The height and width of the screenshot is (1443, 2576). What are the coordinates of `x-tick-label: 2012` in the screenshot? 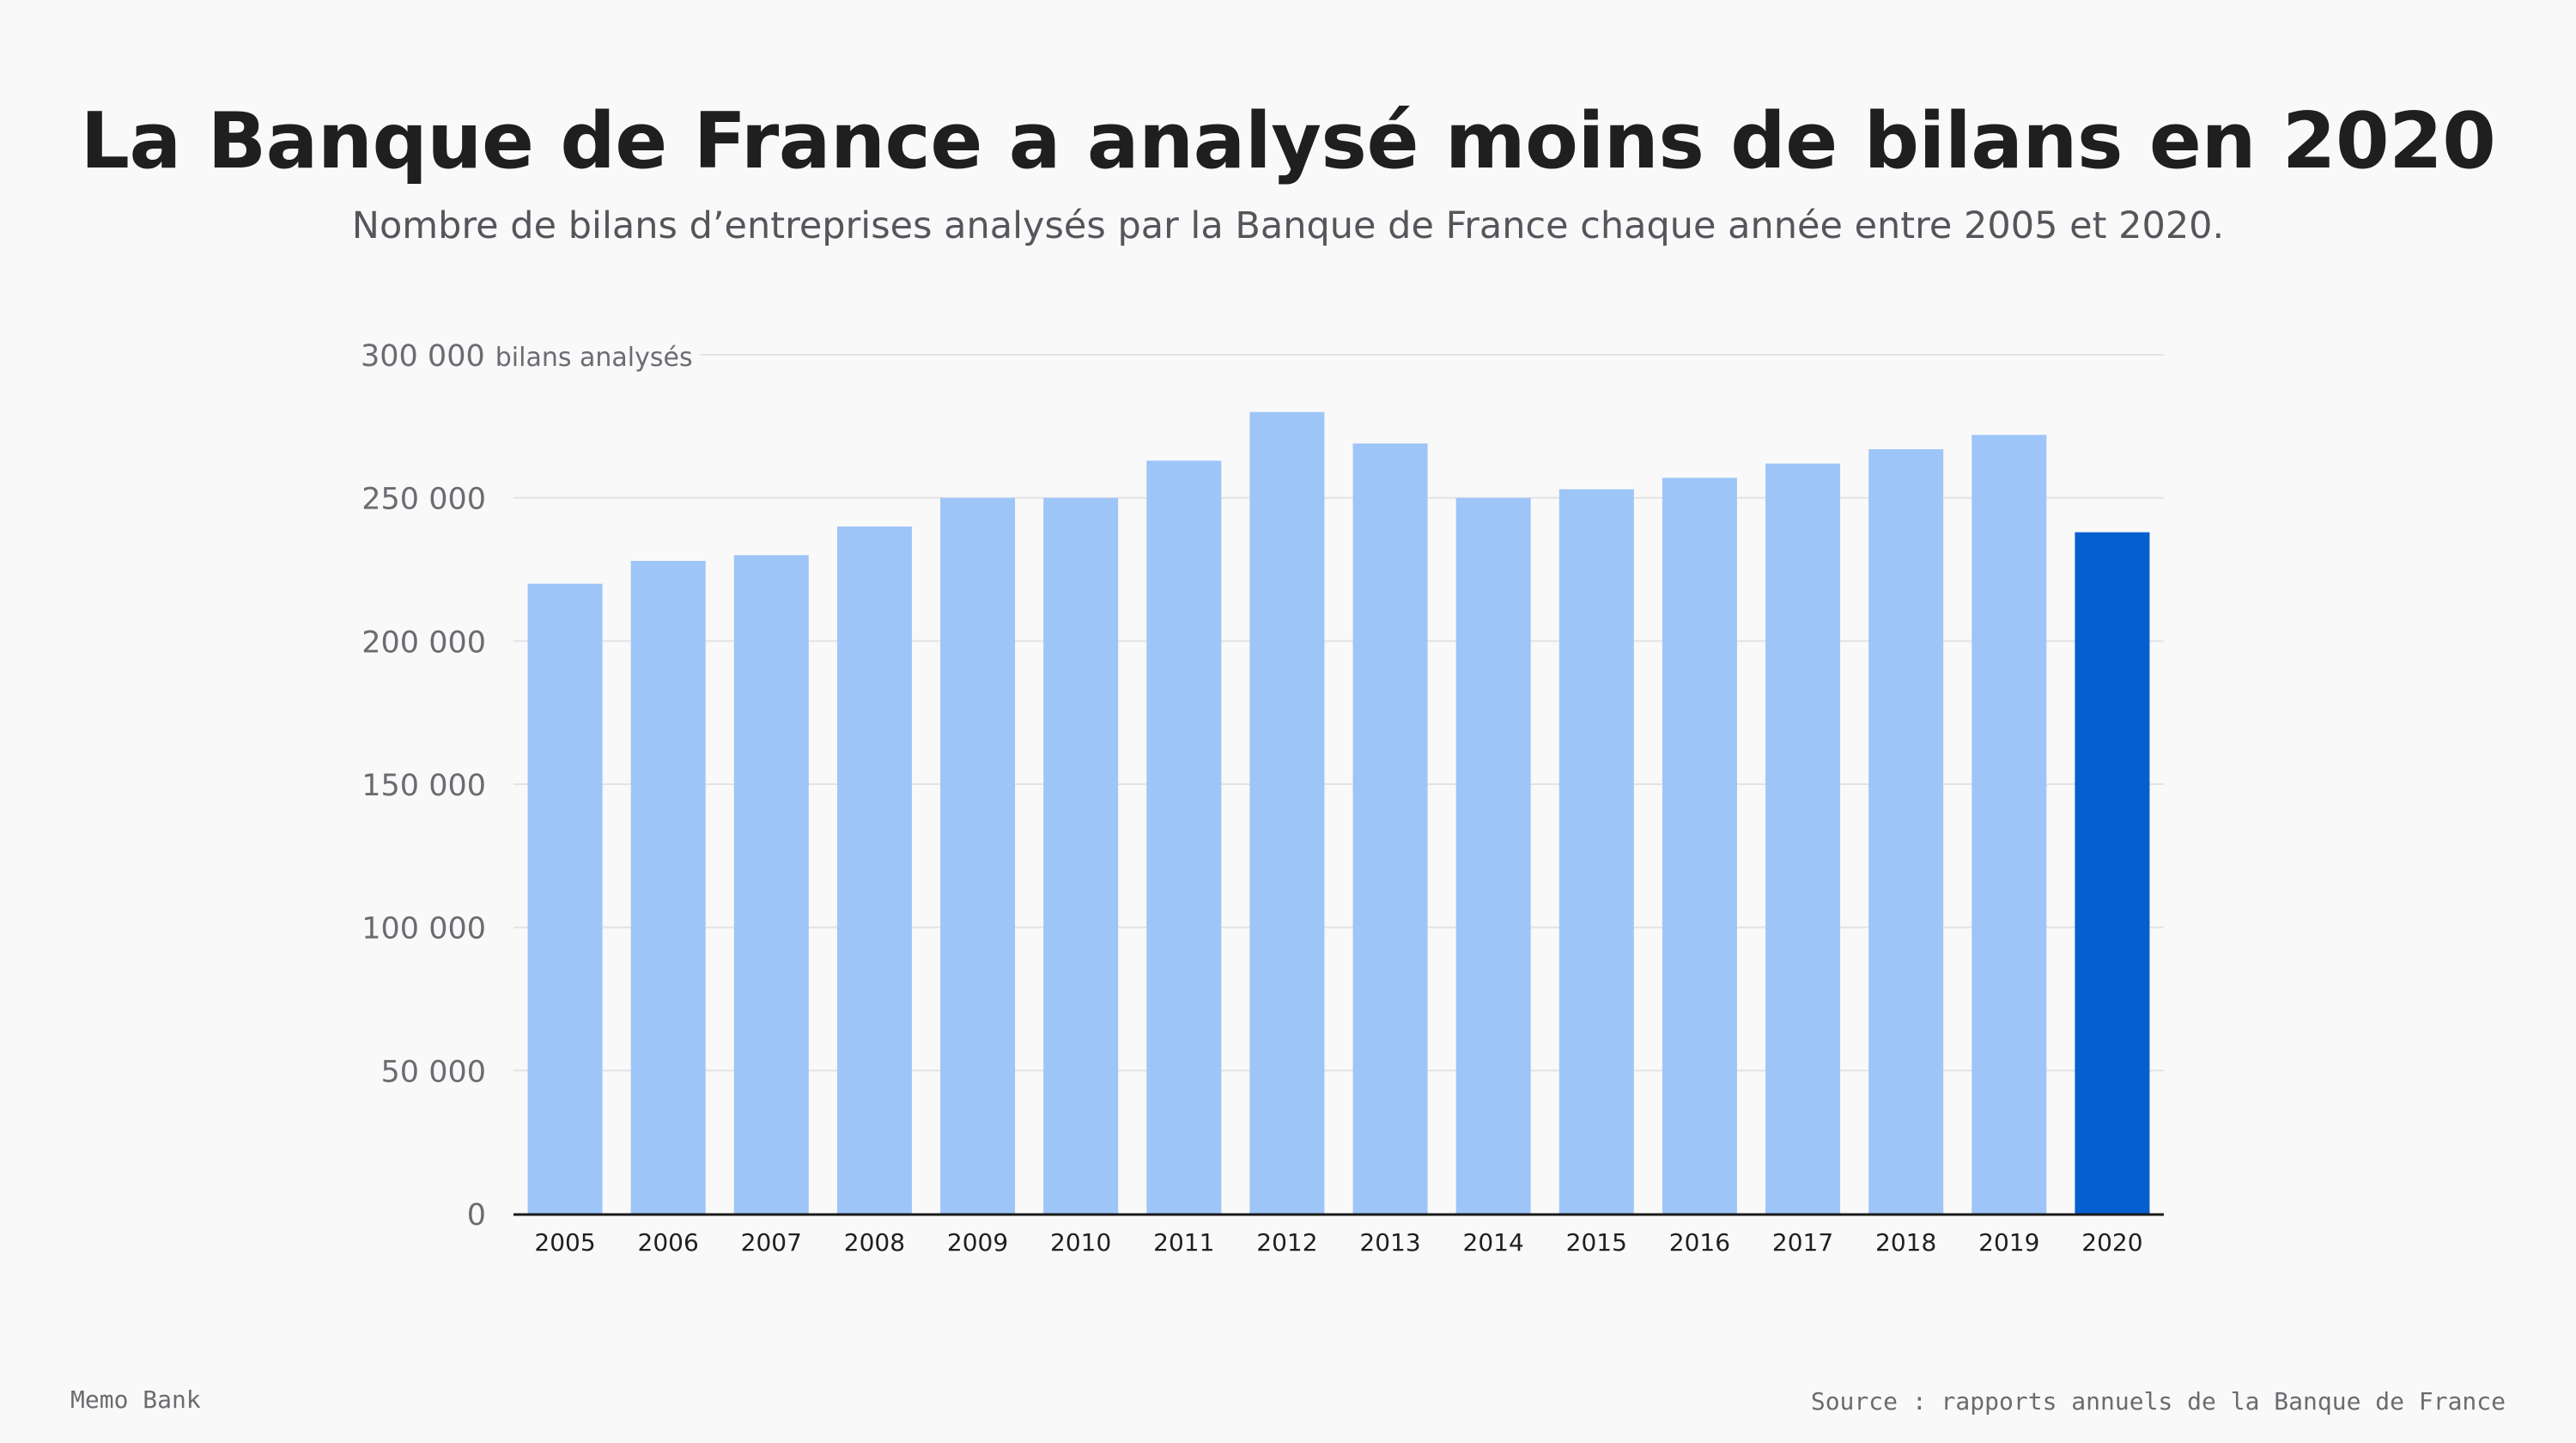 It's located at (1287, 1242).